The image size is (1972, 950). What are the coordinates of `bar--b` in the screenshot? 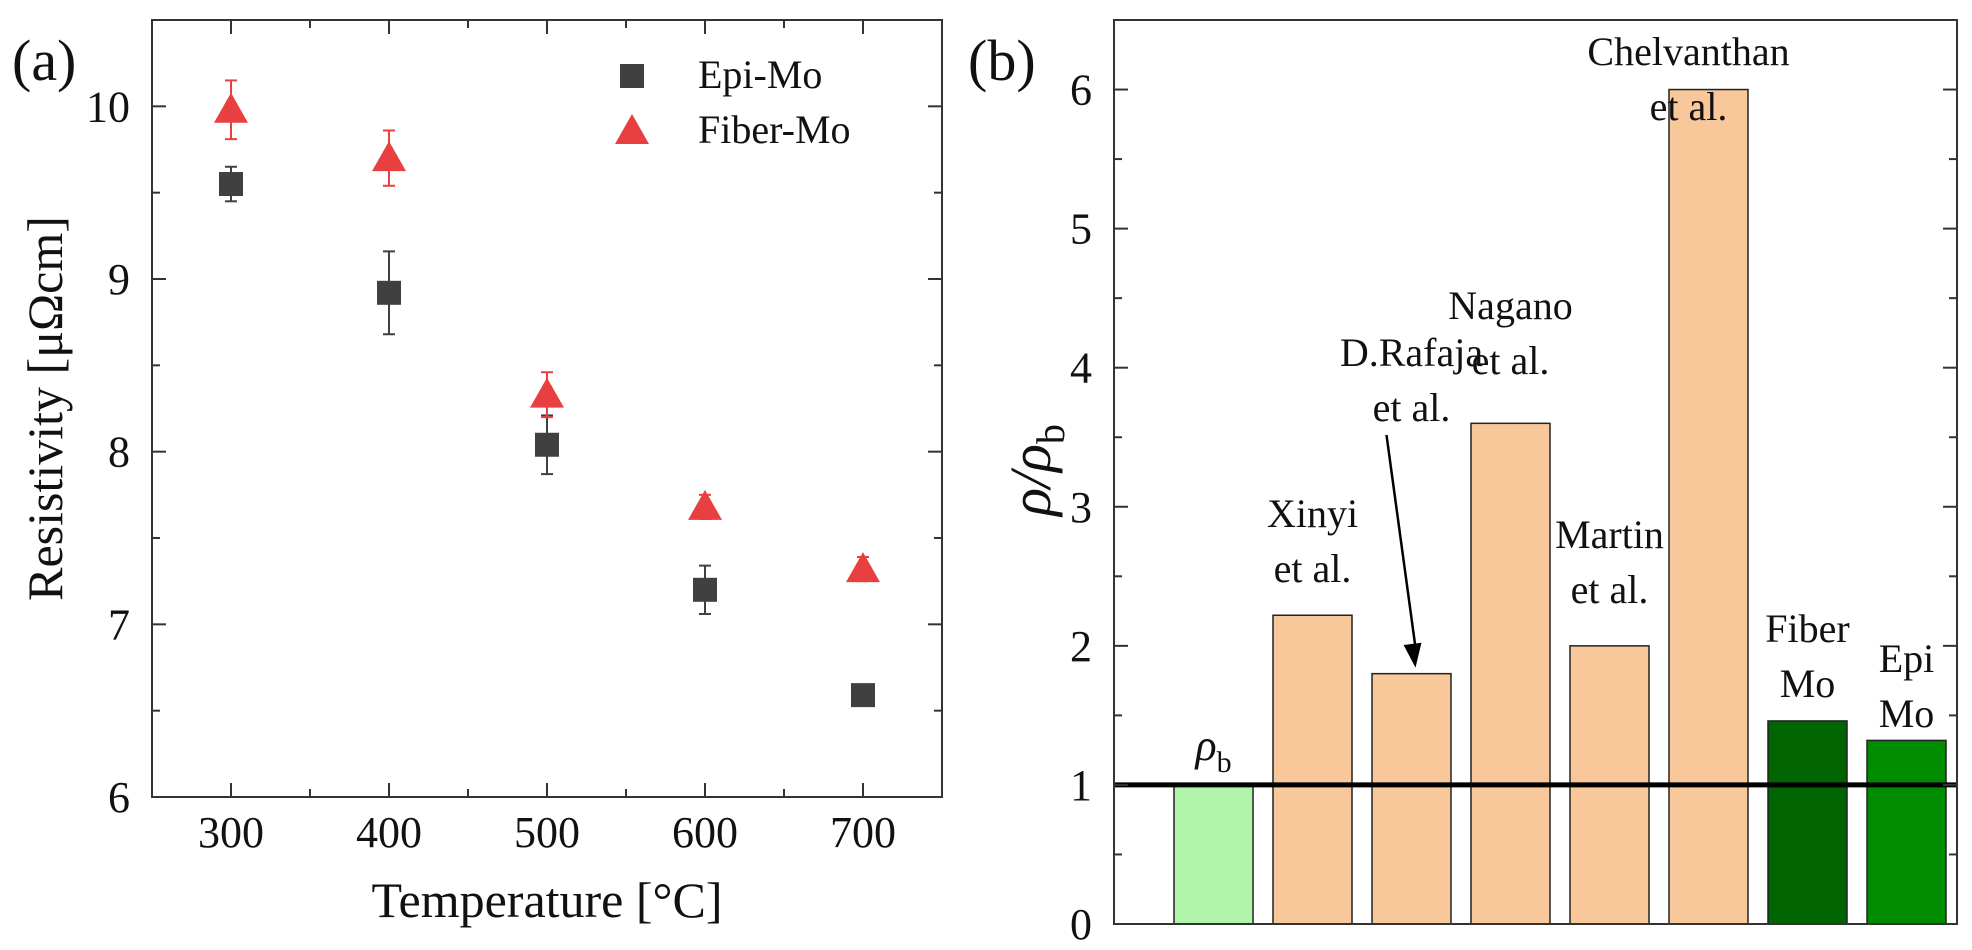 It's located at (1213, 854).